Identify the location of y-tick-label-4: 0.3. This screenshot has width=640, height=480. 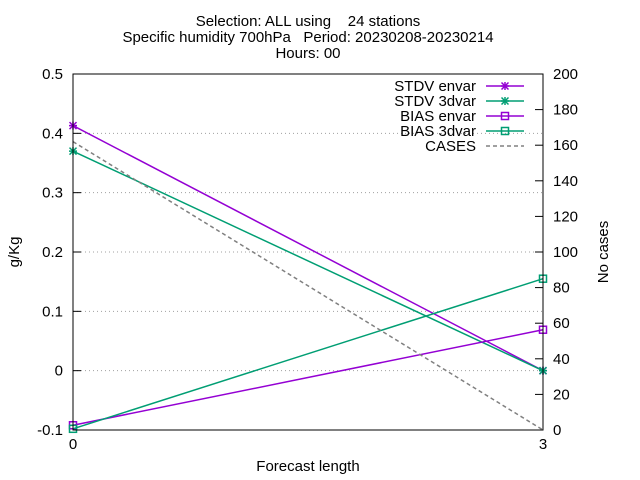
(52, 193).